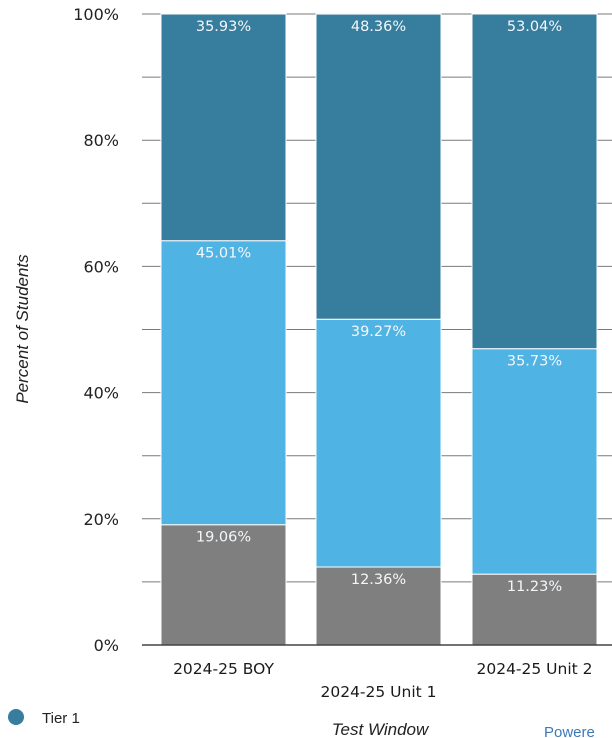  Describe the element at coordinates (378, 692) in the screenshot. I see `x-category-label: 2024-25 Unit 1` at that location.